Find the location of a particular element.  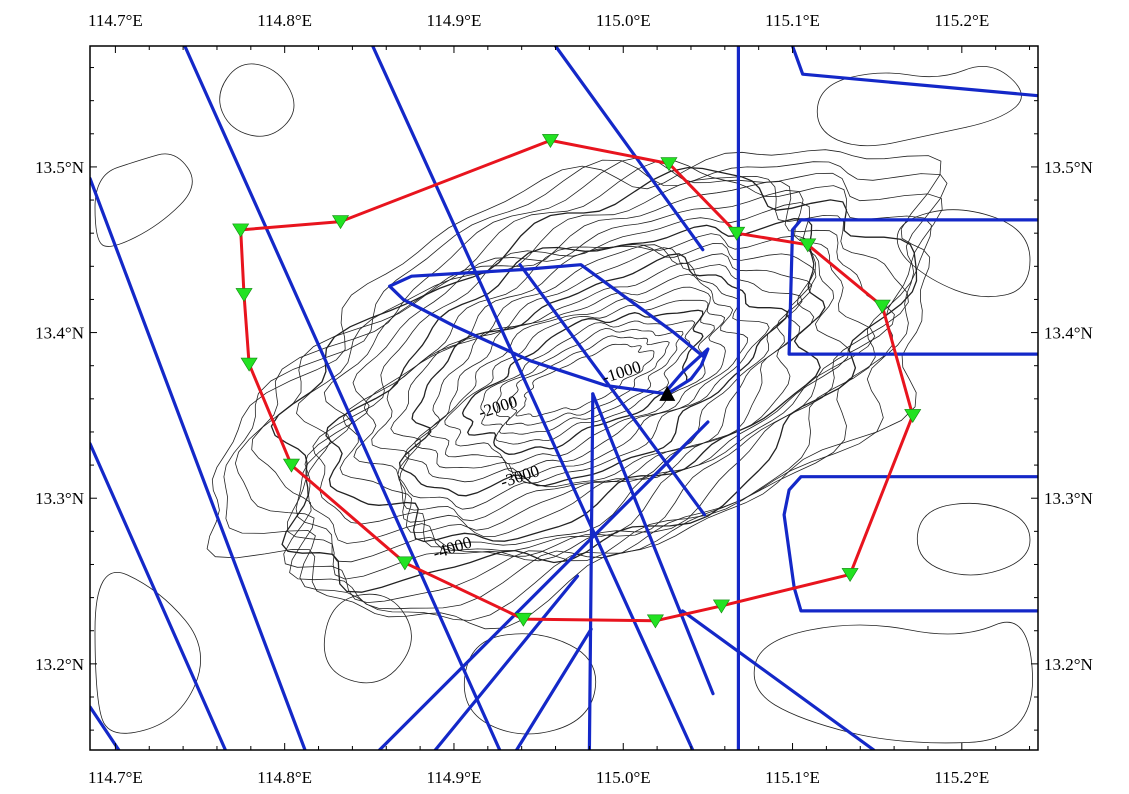

volcano-center-marker is located at coordinates (667, 393).